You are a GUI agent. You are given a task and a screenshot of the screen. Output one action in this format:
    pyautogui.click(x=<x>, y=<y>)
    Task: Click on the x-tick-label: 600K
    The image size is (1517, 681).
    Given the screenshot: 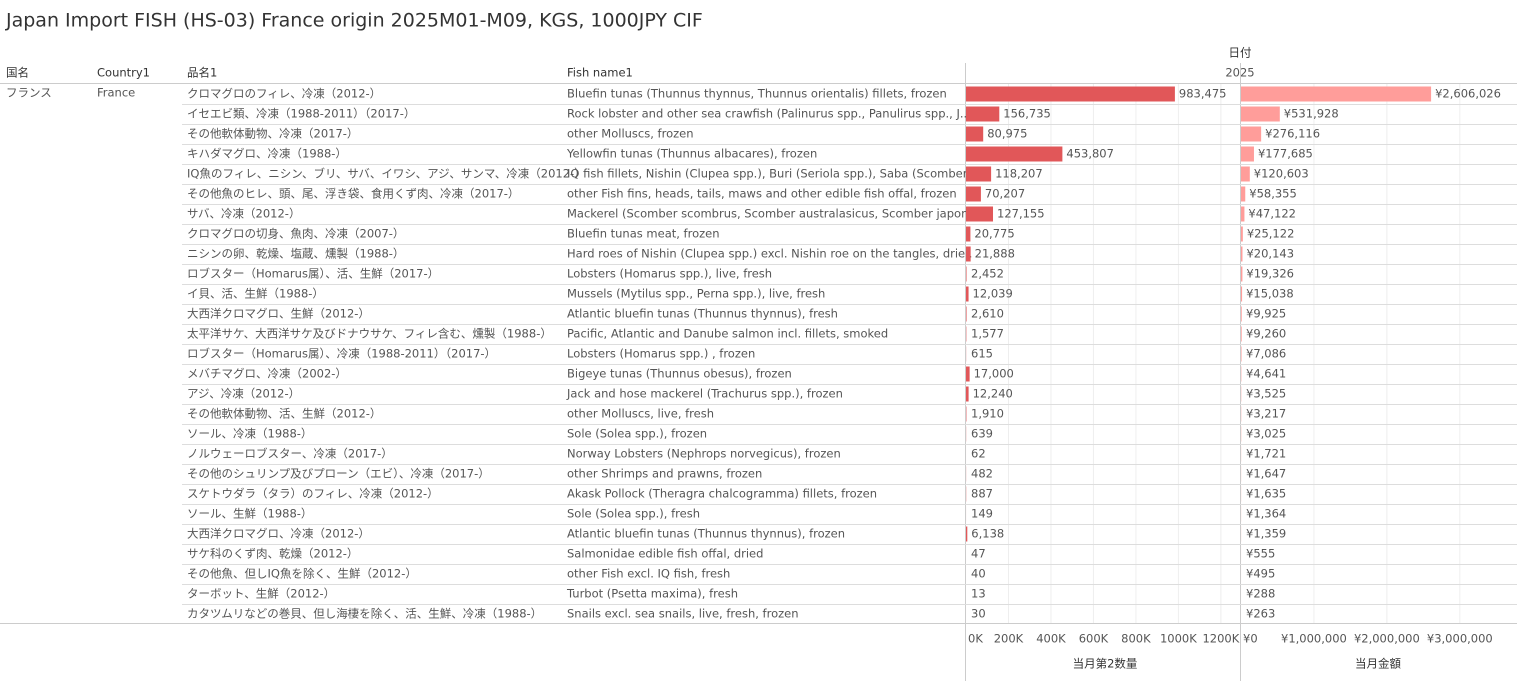 What is the action you would take?
    pyautogui.click(x=1094, y=639)
    